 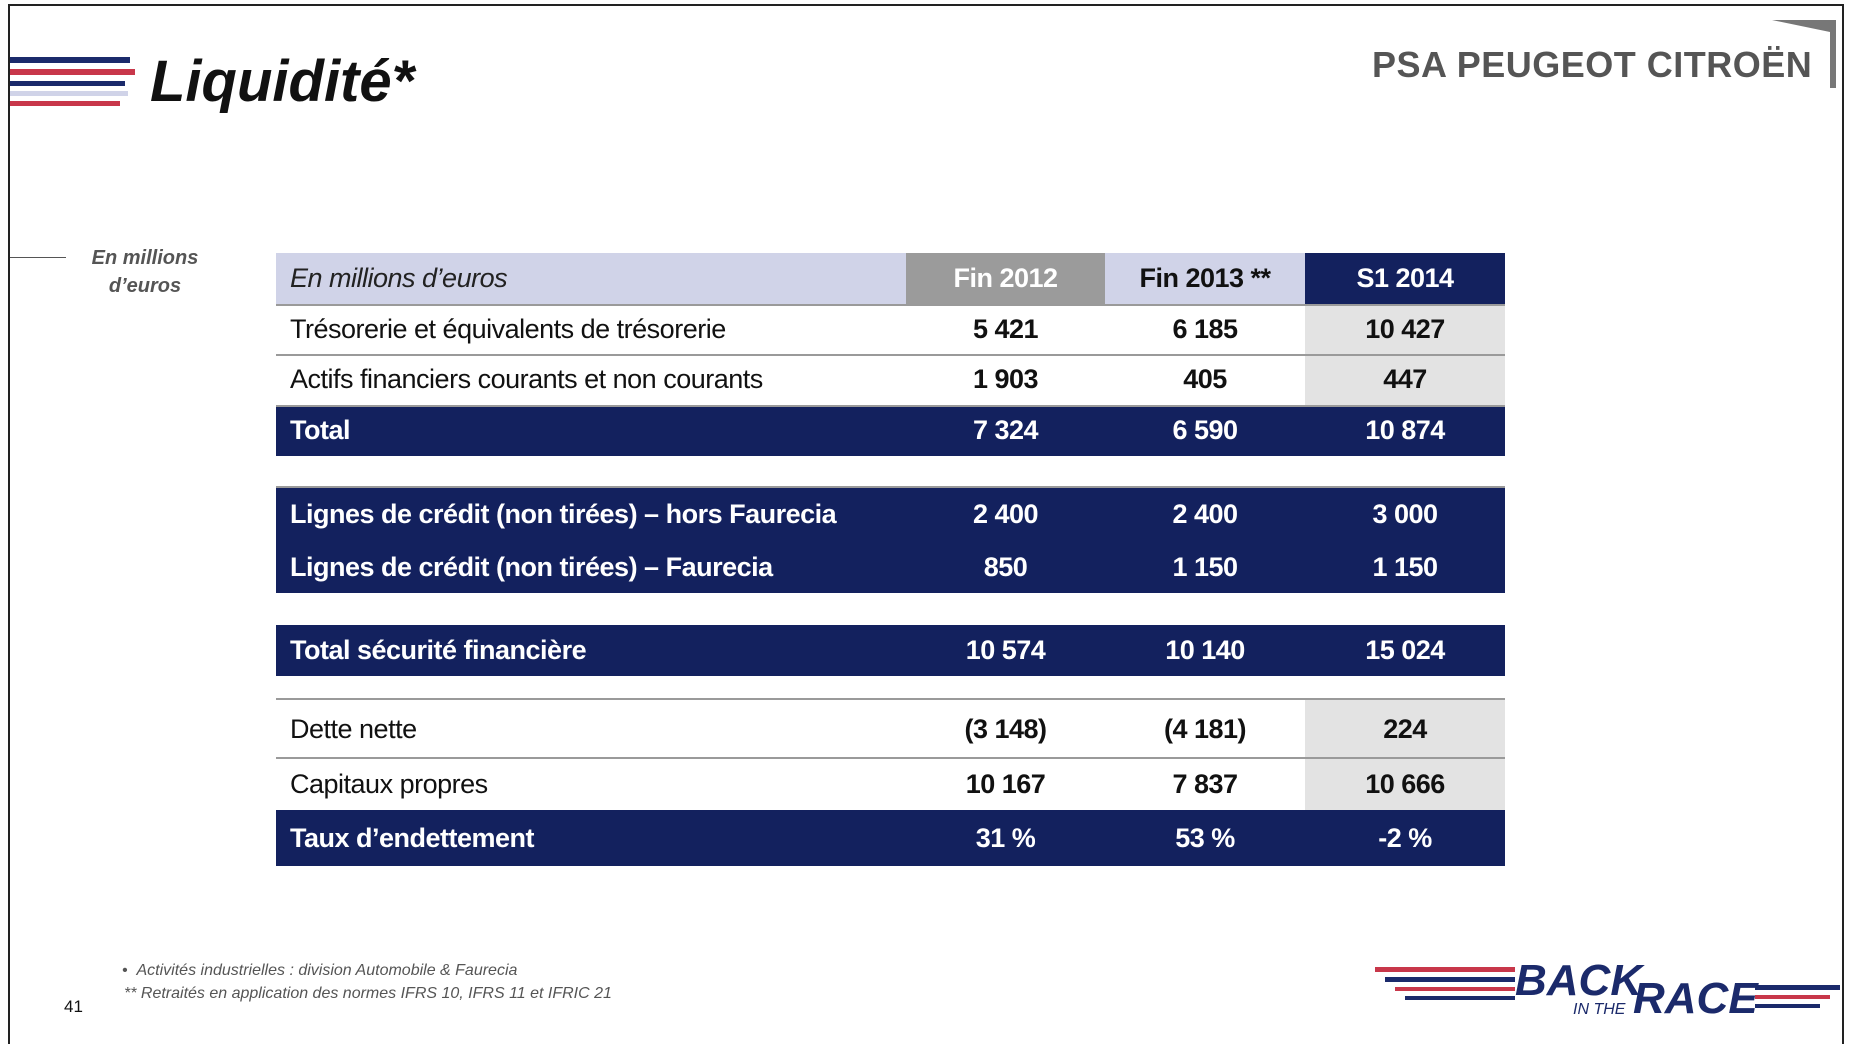 What do you see at coordinates (1205, 379) in the screenshot?
I see `table-cell: 405` at bounding box center [1205, 379].